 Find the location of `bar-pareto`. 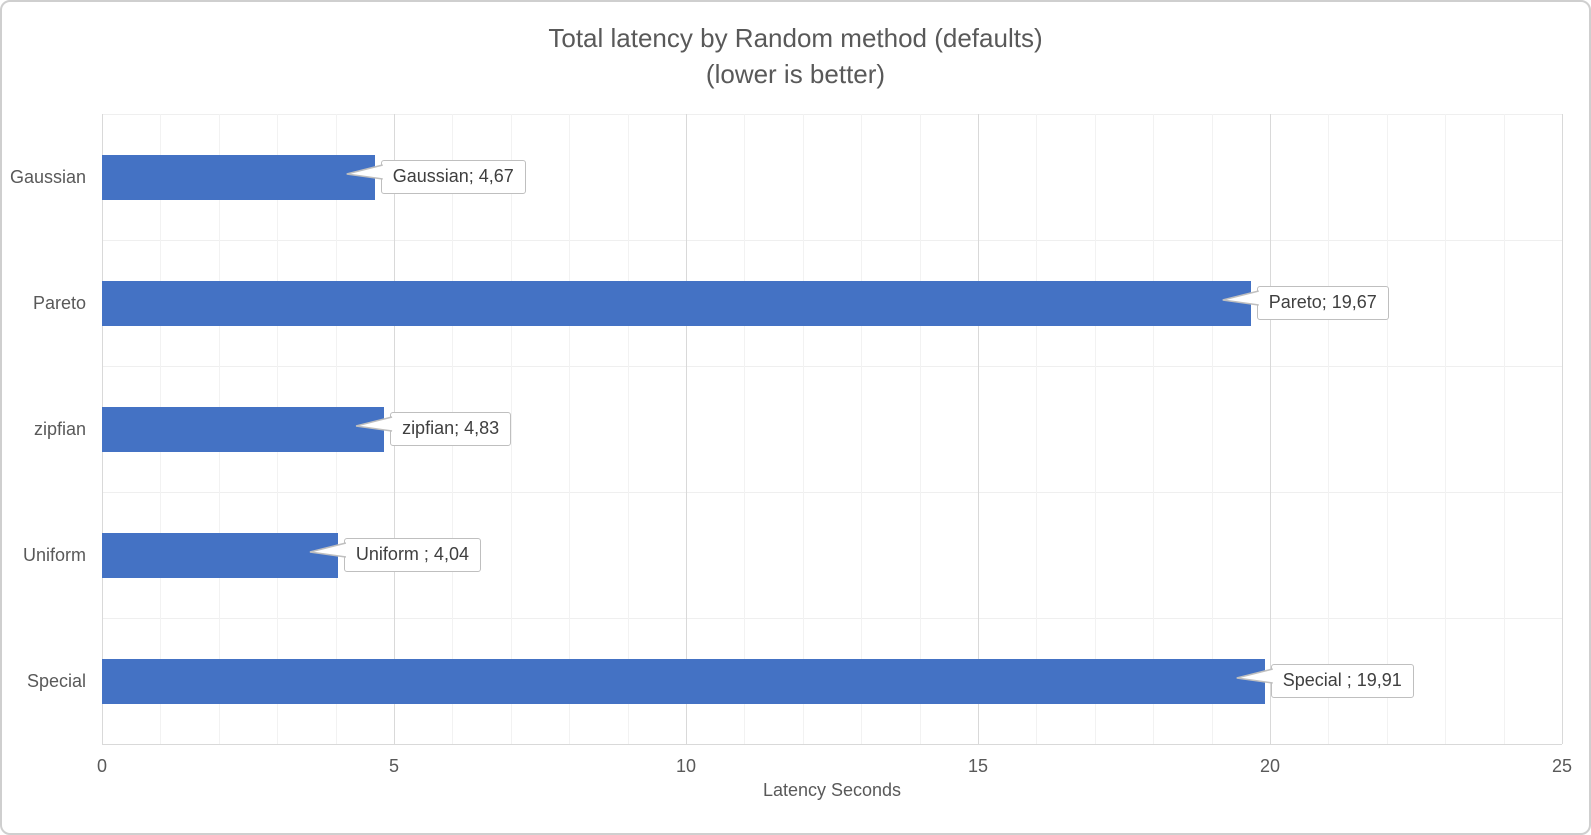

bar-pareto is located at coordinates (676, 303).